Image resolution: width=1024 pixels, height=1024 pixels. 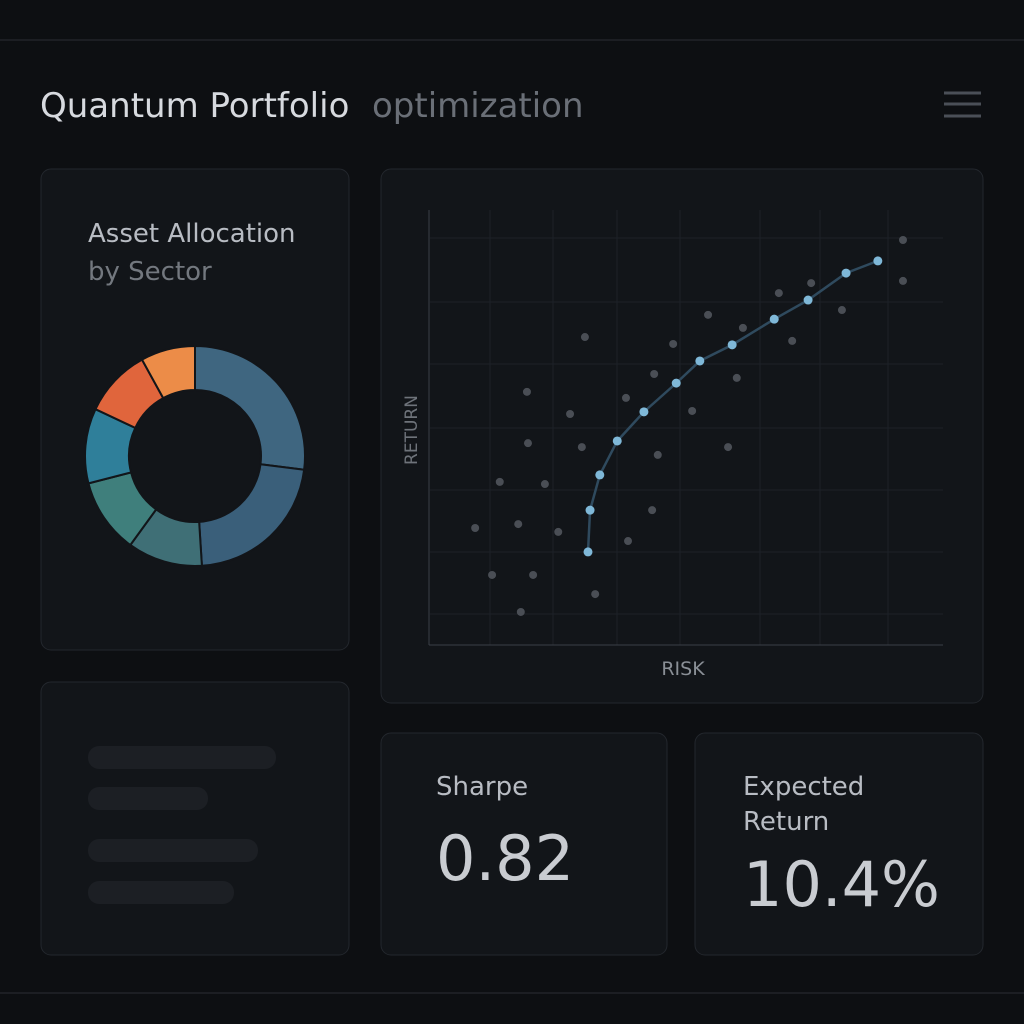 I want to click on pie-title: Asset Allocation, so click(x=192, y=234).